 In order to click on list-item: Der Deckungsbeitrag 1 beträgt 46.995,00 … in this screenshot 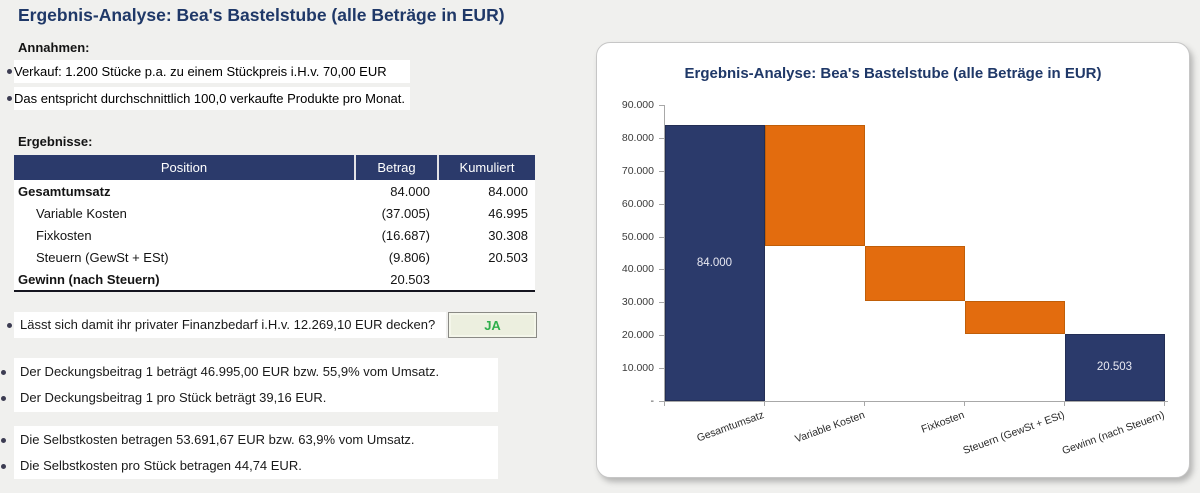, I will do `click(249, 372)`.